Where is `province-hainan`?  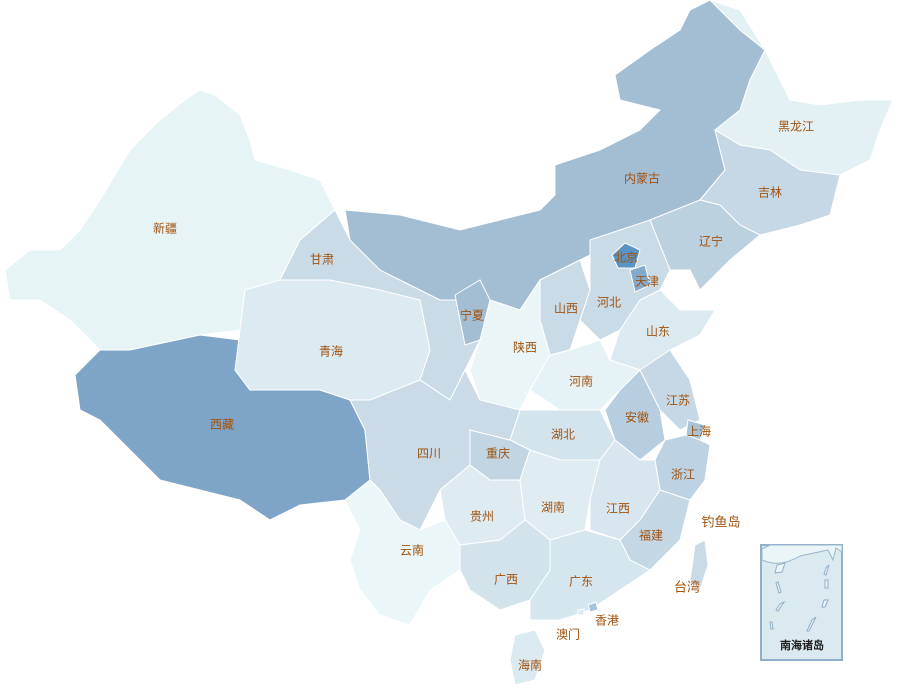 province-hainan is located at coordinates (527, 657).